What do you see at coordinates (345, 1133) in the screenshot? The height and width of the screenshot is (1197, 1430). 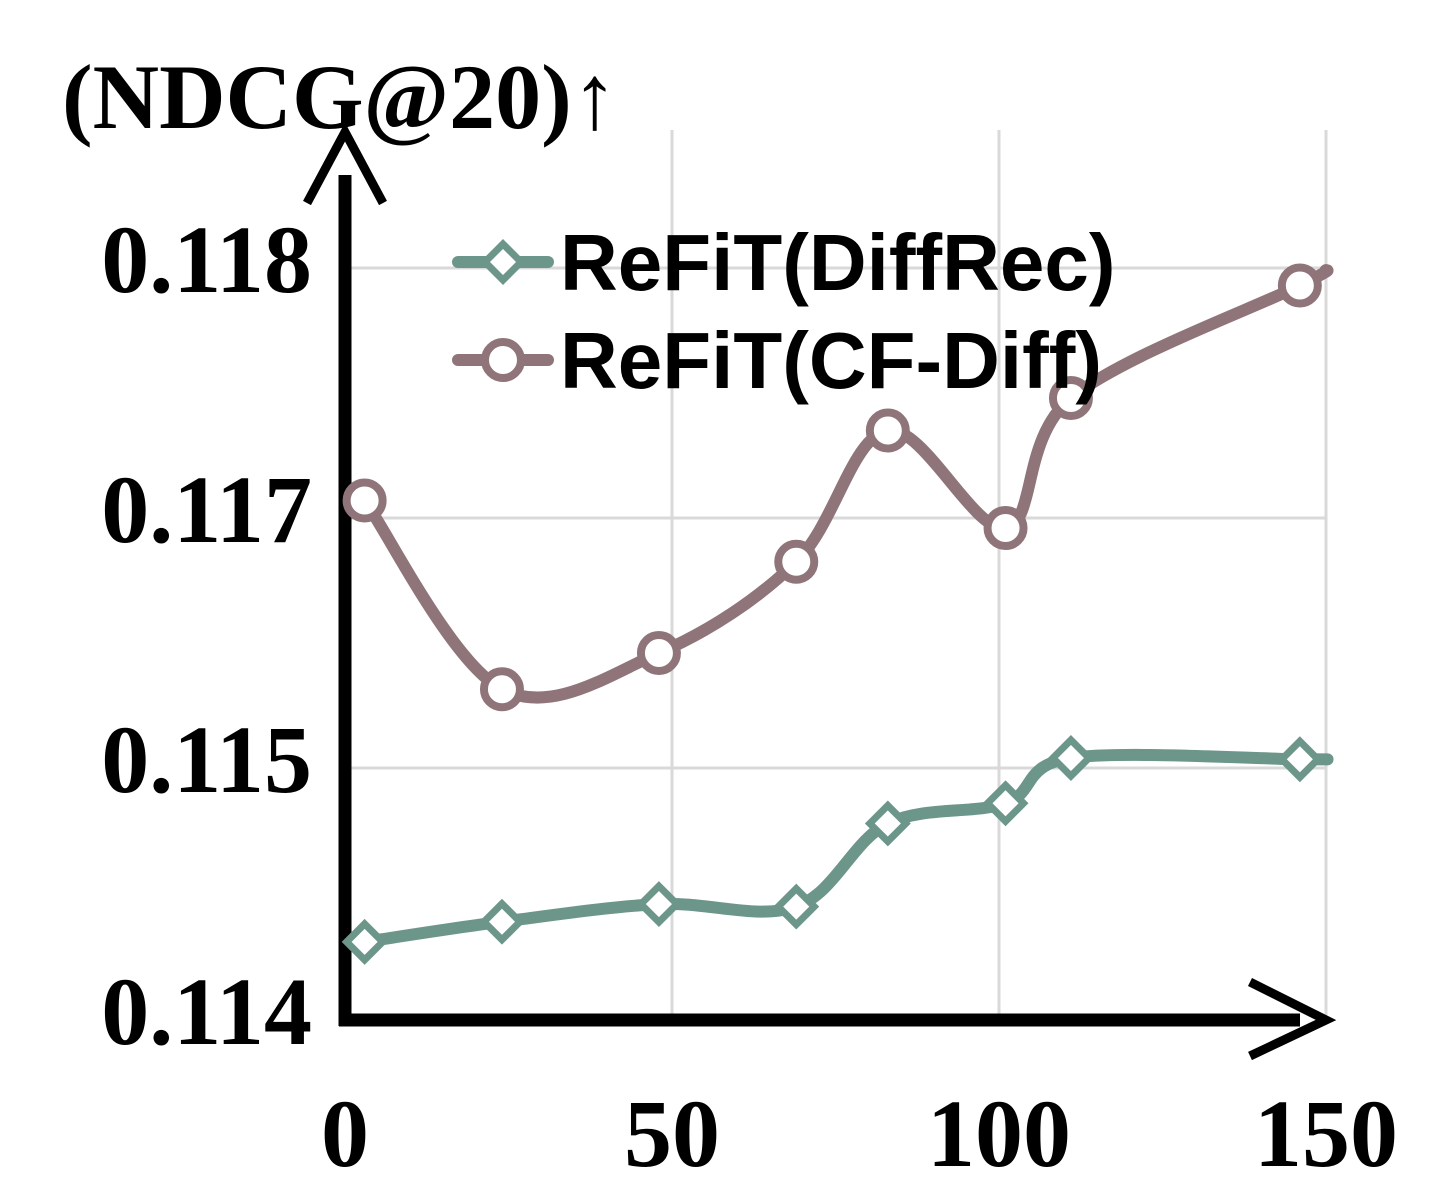 I see `x-tick-label: 0` at bounding box center [345, 1133].